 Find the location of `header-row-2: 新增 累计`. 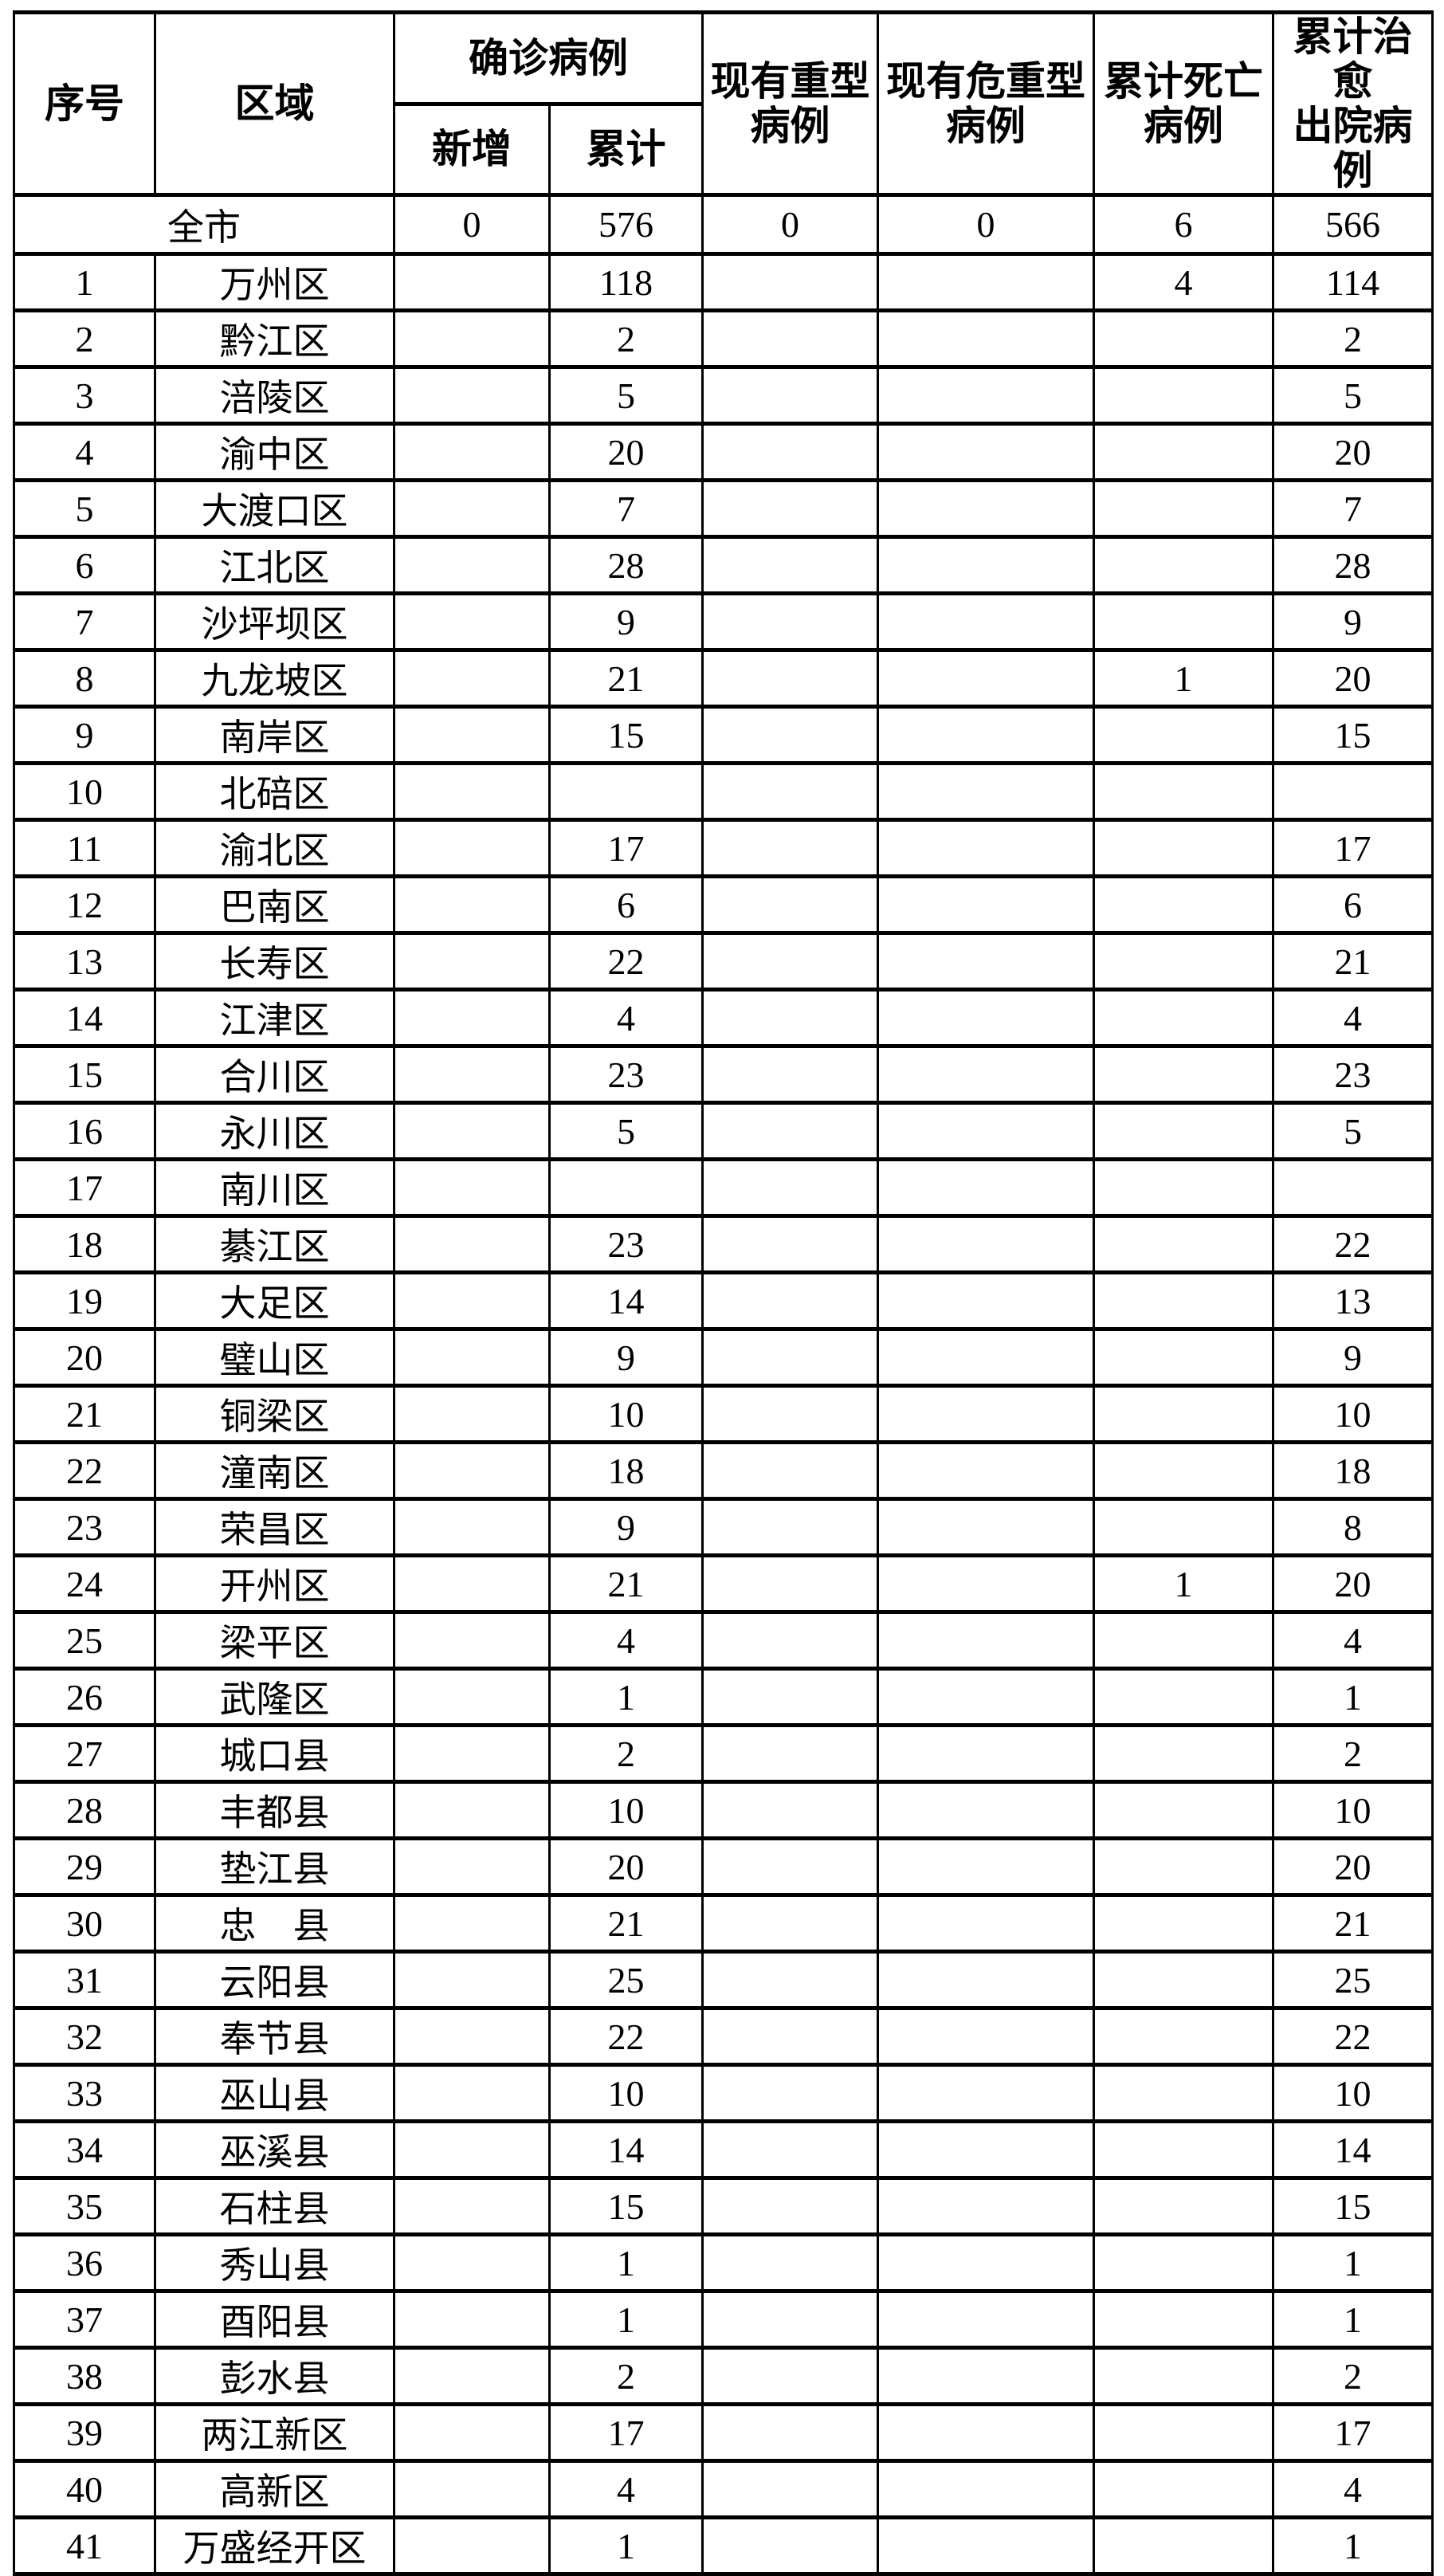

header-row-2: 新增 累计 is located at coordinates (723, 149).